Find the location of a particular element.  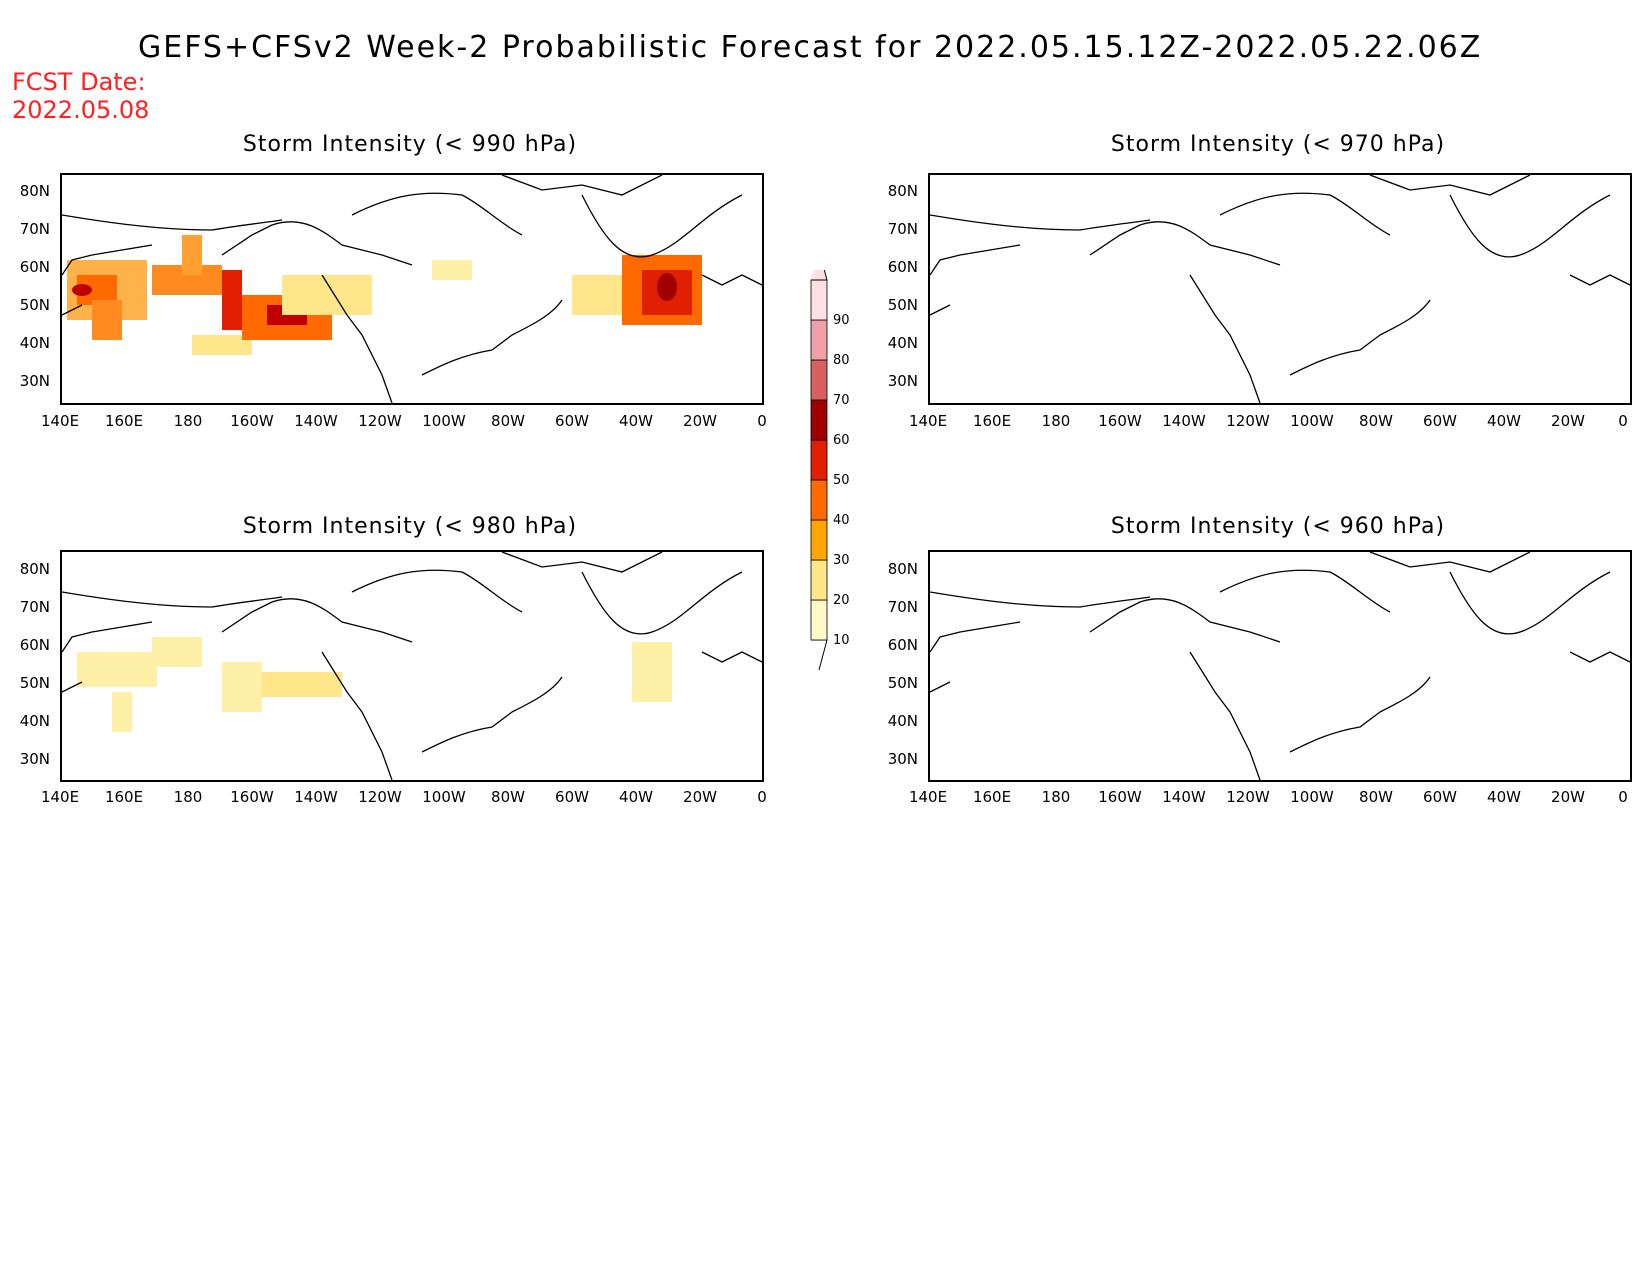

colorbar-label: 40 is located at coordinates (841, 520).